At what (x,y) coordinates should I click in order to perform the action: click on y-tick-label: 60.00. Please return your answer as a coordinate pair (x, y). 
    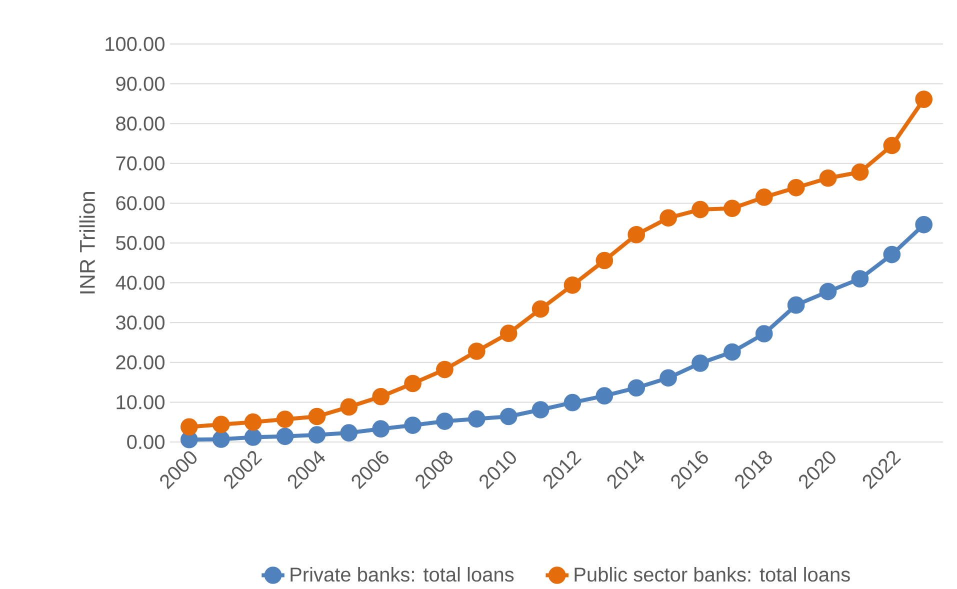
    Looking at the image, I should click on (140, 203).